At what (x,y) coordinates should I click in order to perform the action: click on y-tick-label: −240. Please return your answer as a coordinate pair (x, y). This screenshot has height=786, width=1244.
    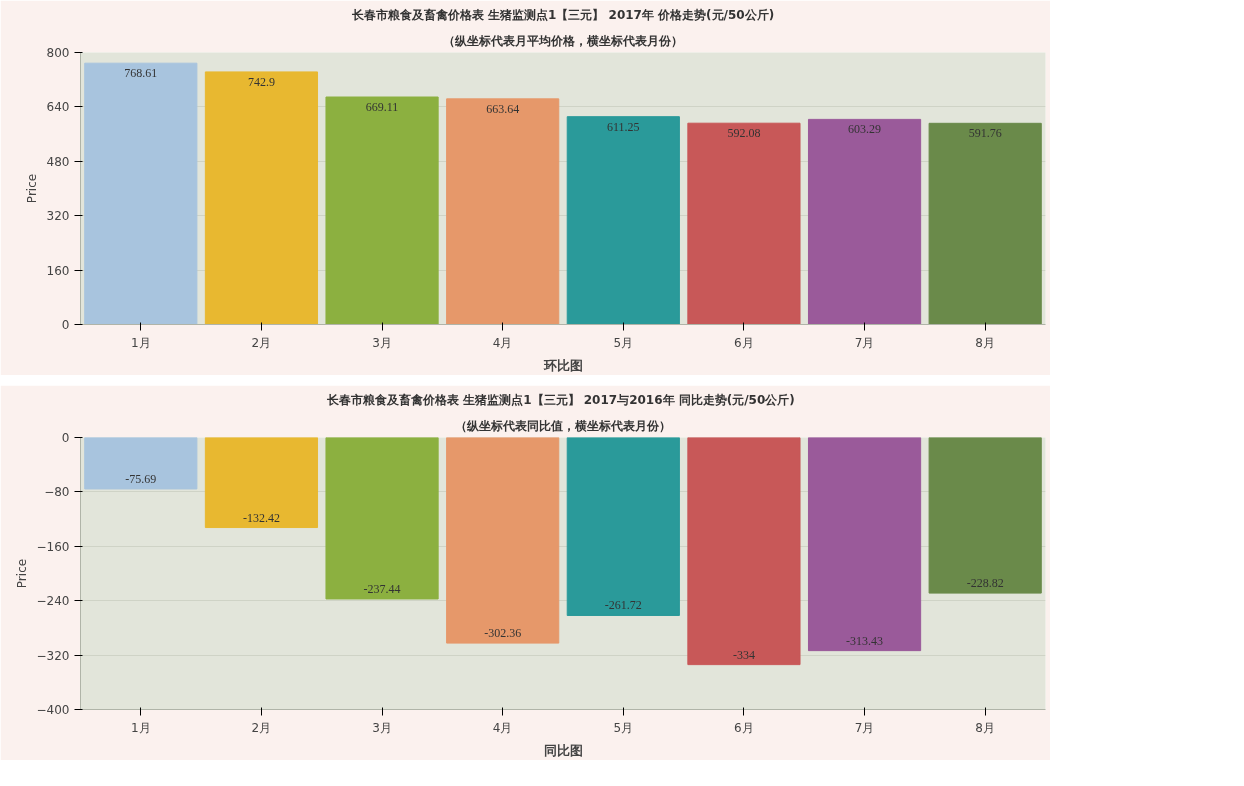
    Looking at the image, I should click on (53, 601).